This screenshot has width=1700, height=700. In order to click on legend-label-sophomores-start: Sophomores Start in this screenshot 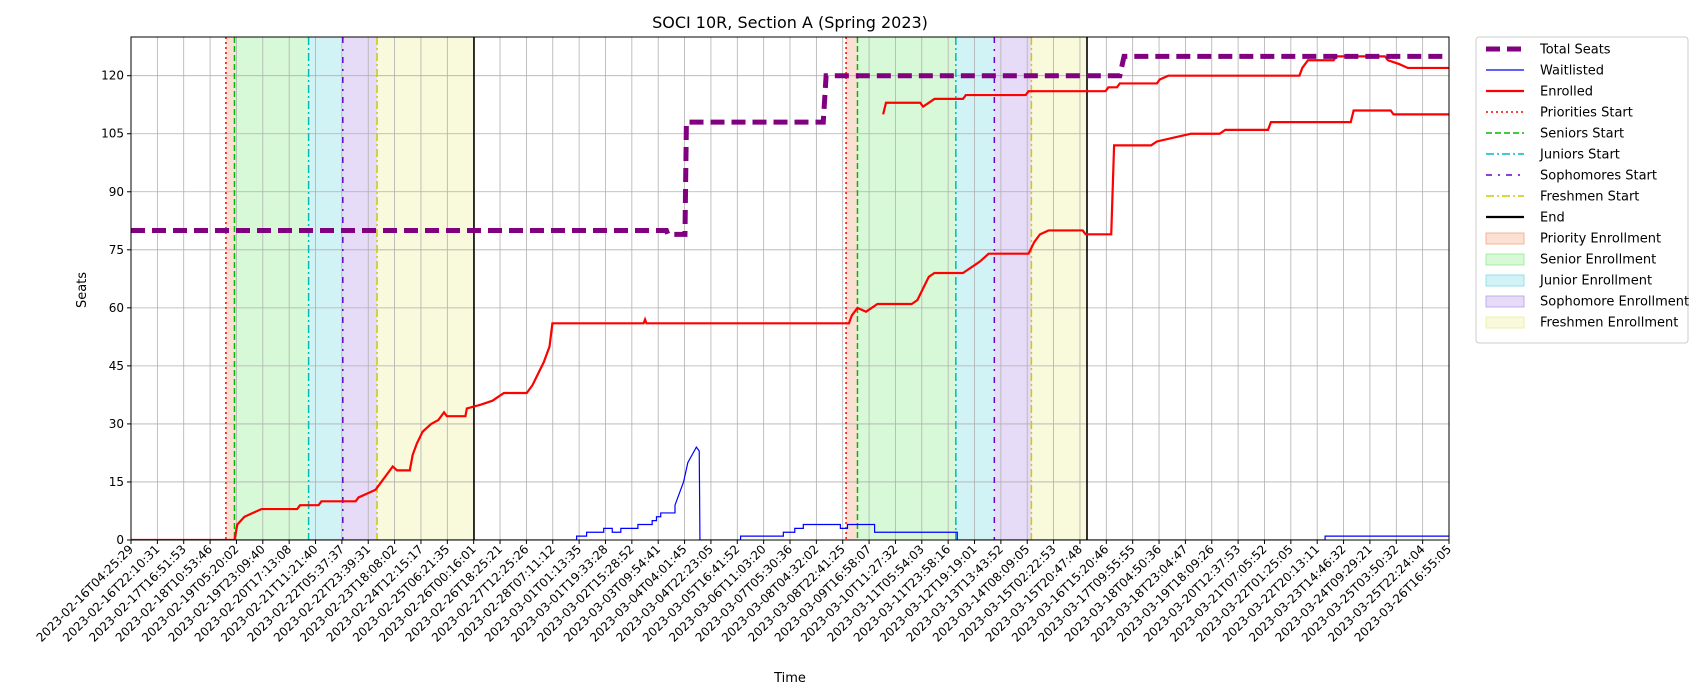, I will do `click(1598, 176)`.